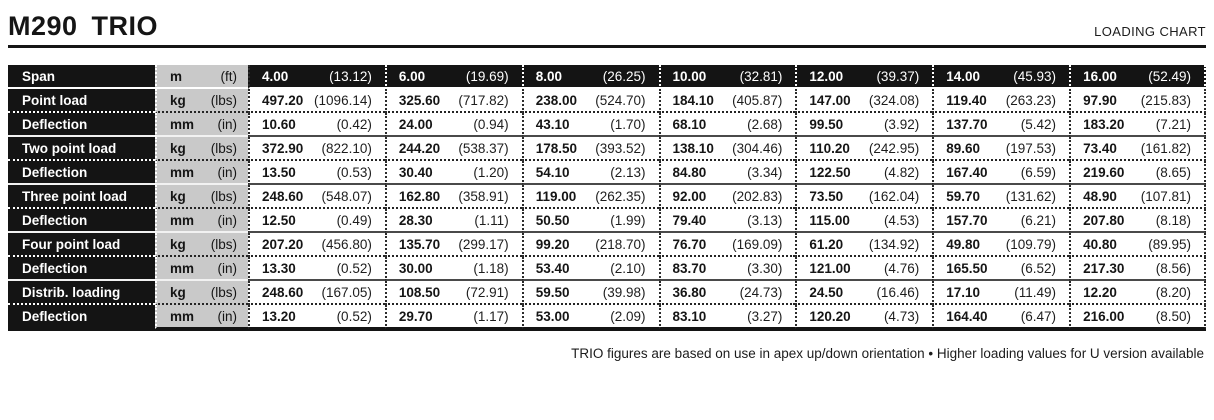 This screenshot has height=420, width=1214. Describe the element at coordinates (346, 244) in the screenshot. I see `imperial-value: (456.80)` at that location.